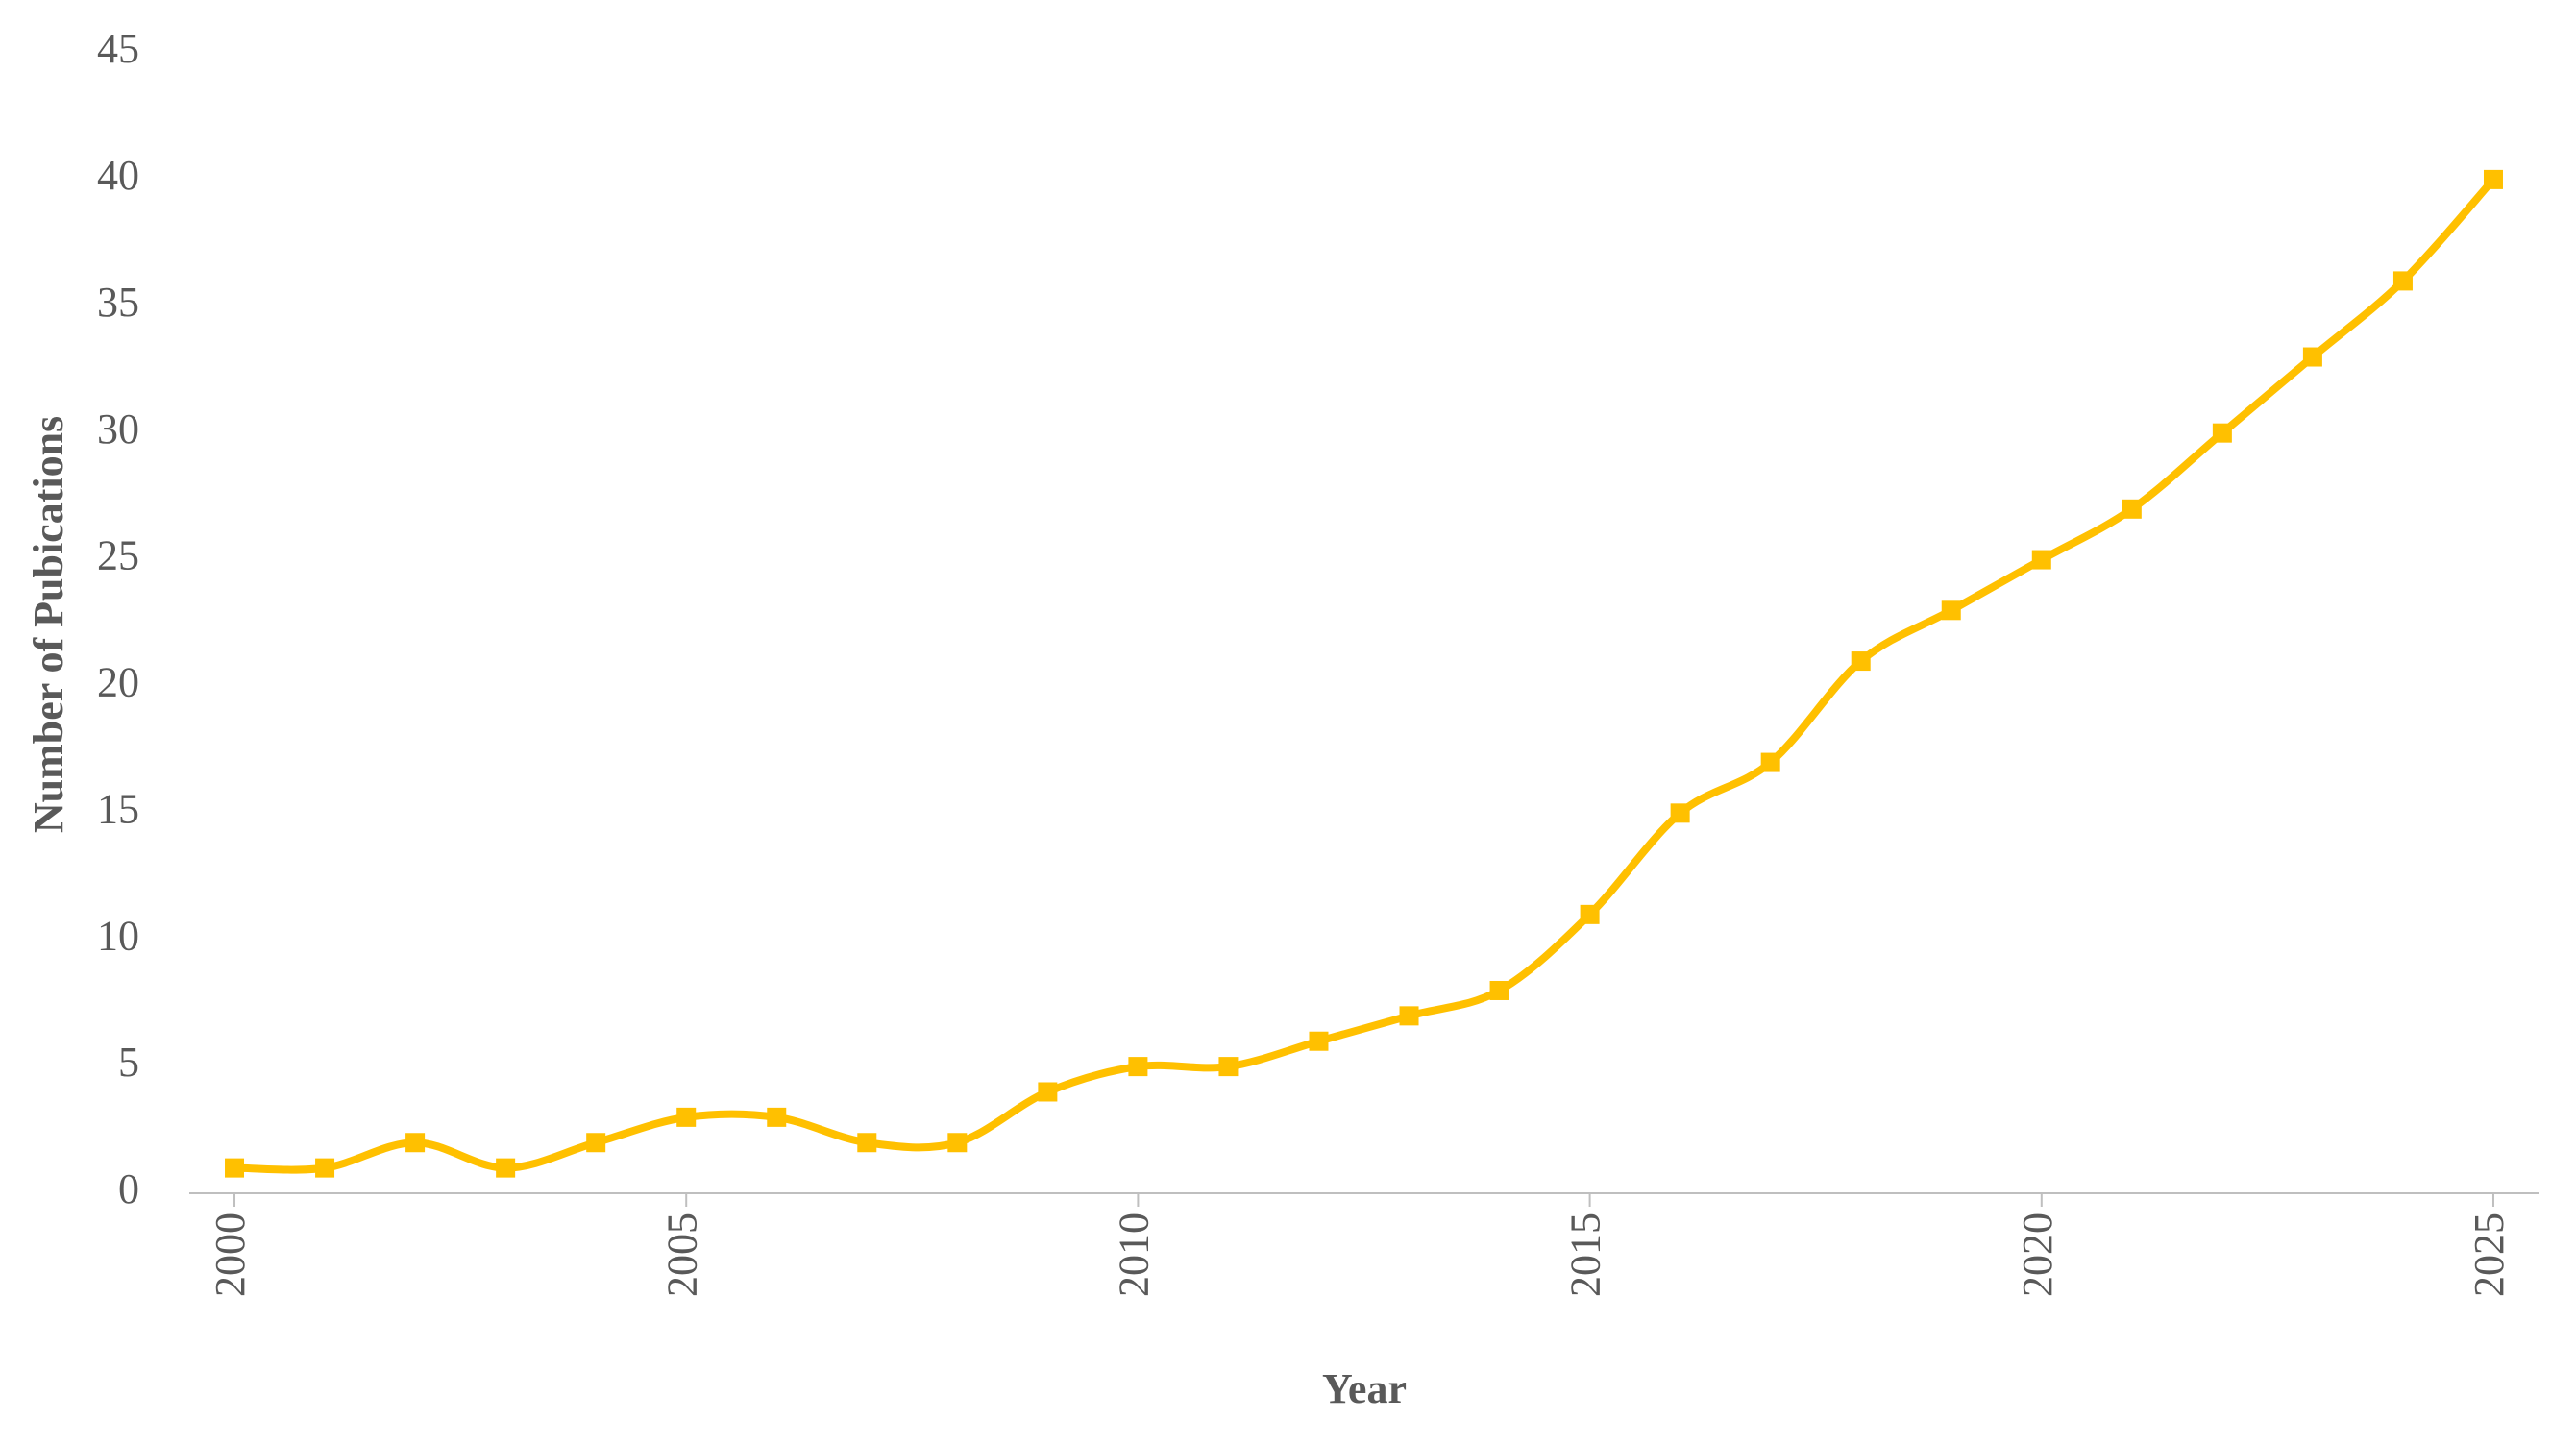 Image resolution: width=2576 pixels, height=1445 pixels. I want to click on x-axis-title: Year, so click(1364, 1388).